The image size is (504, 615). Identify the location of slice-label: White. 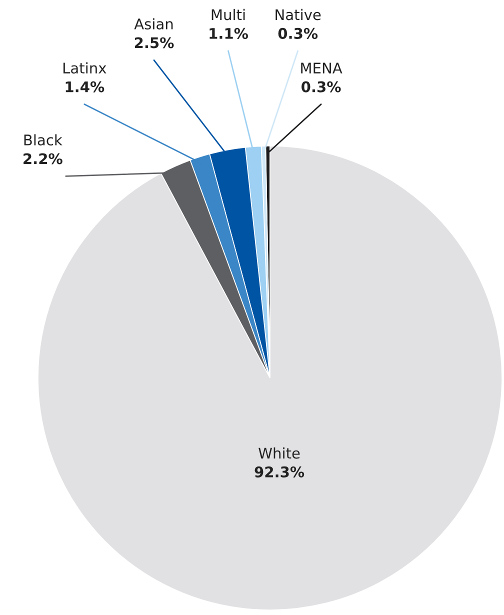
(279, 453).